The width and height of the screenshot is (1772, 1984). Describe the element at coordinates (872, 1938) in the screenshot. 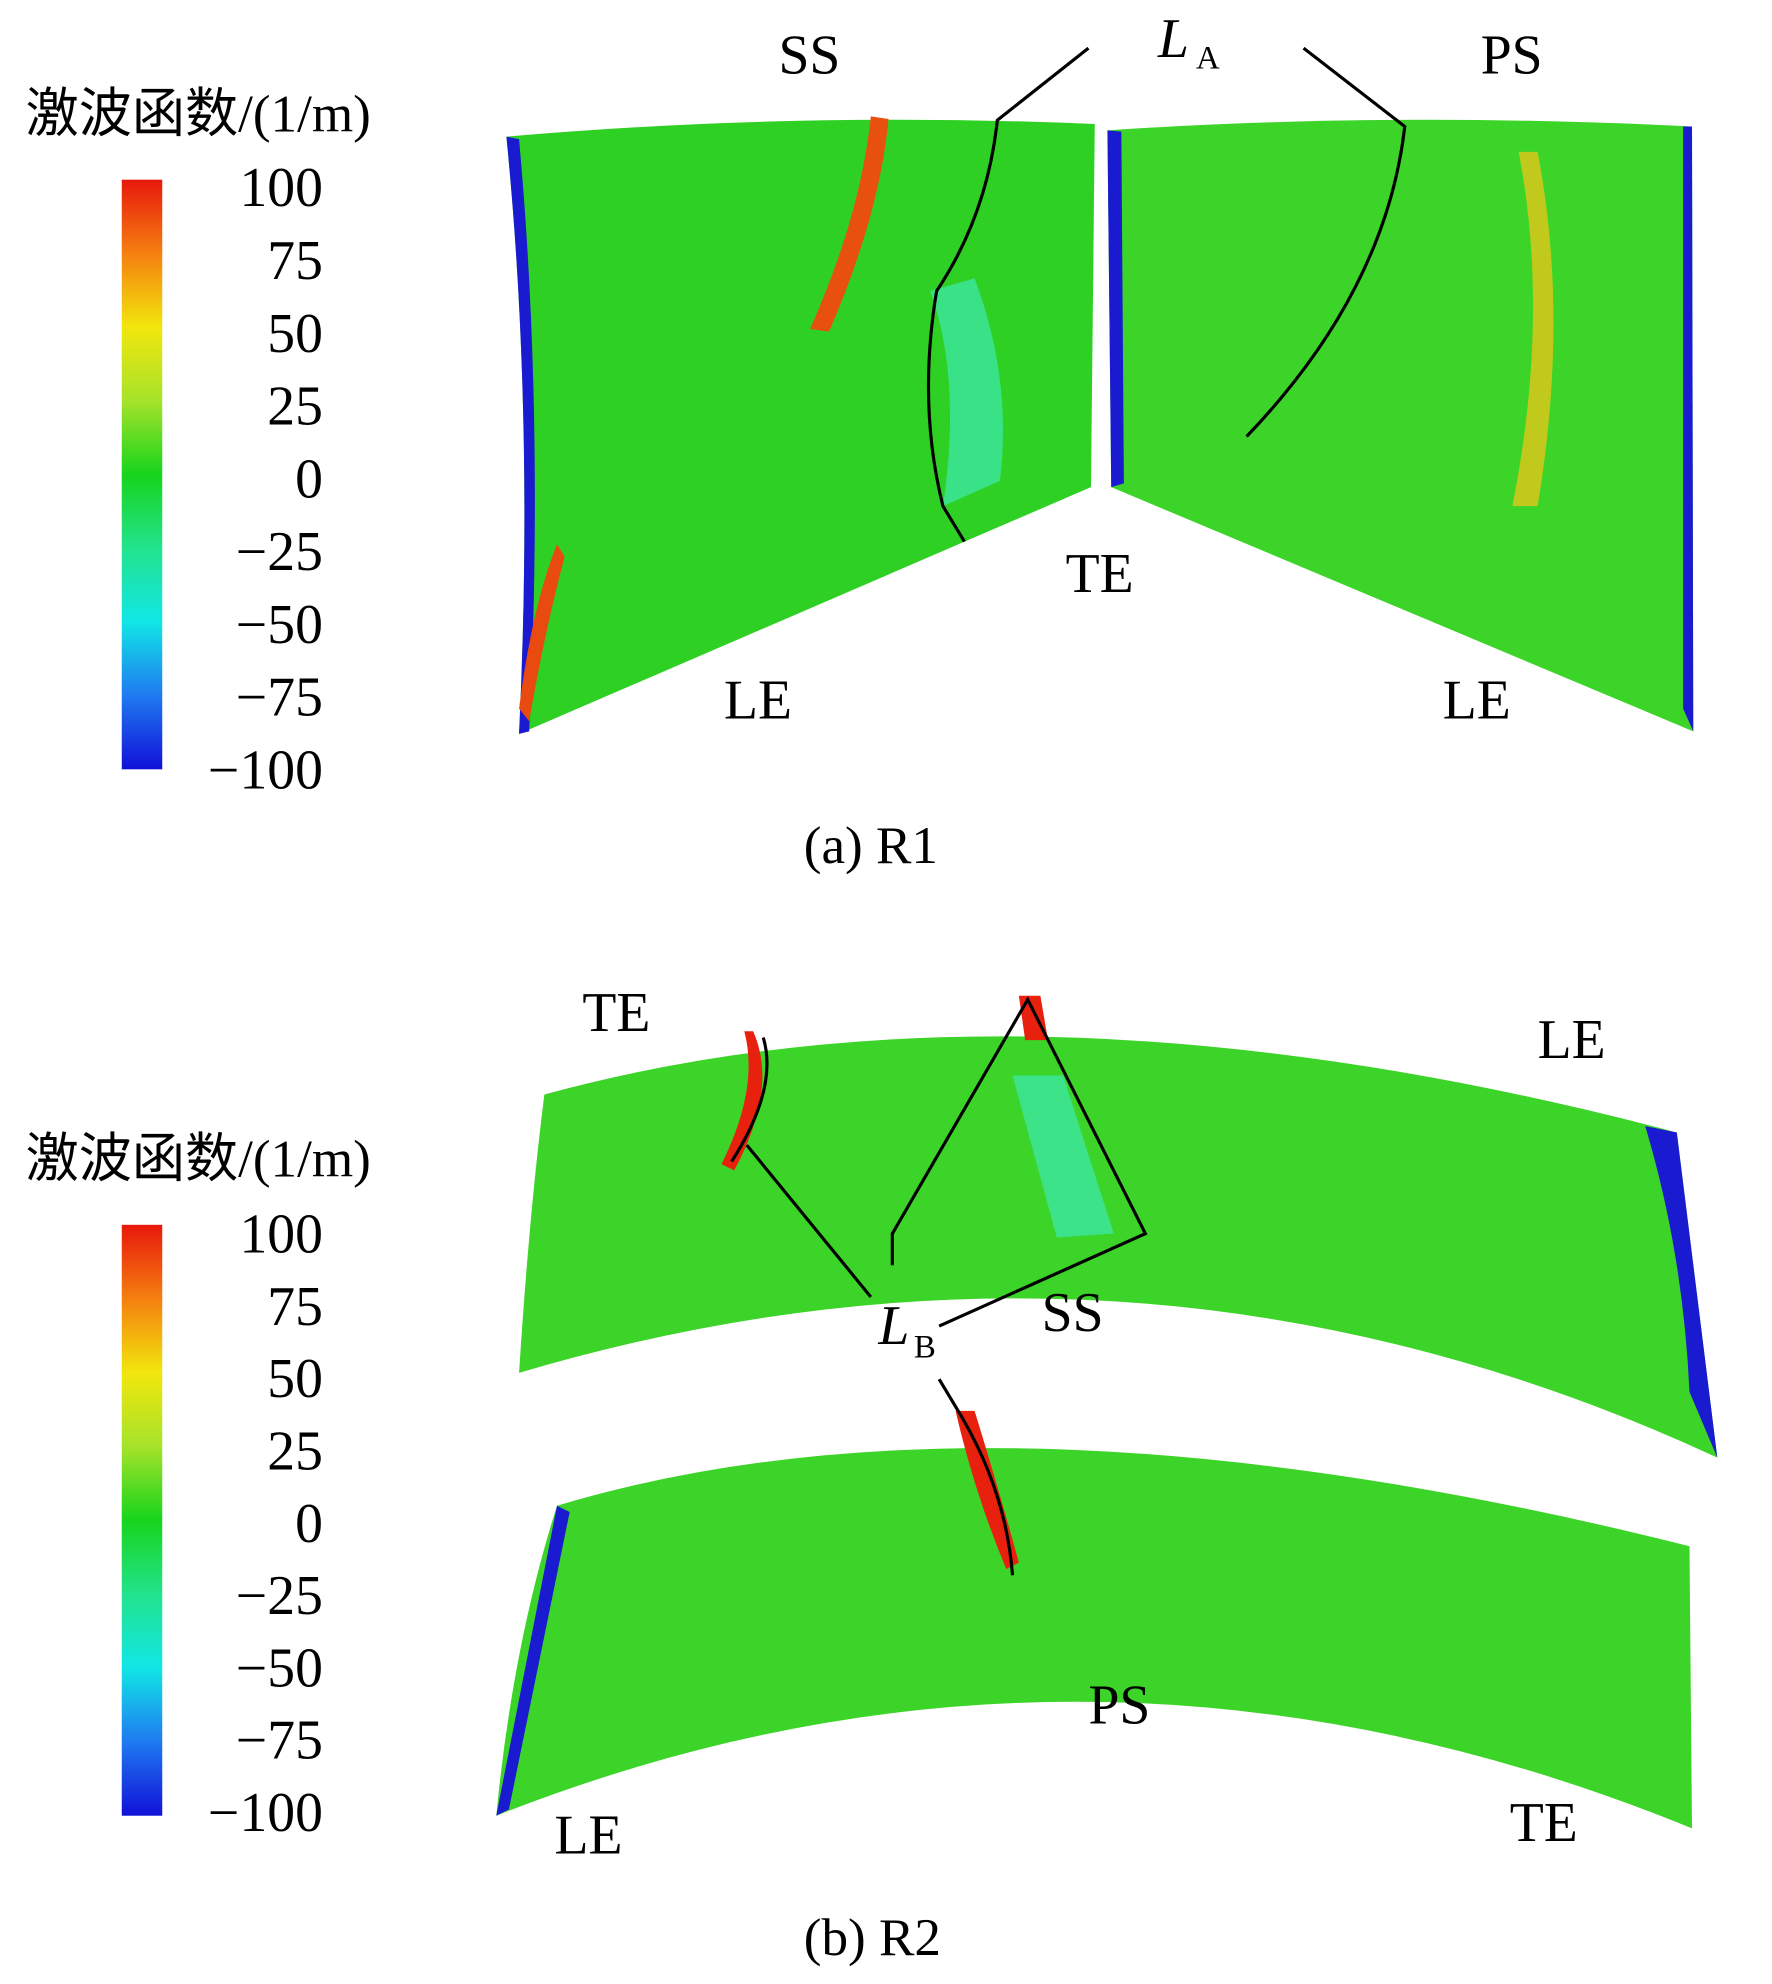

I see `caption: (b) R2` at that location.